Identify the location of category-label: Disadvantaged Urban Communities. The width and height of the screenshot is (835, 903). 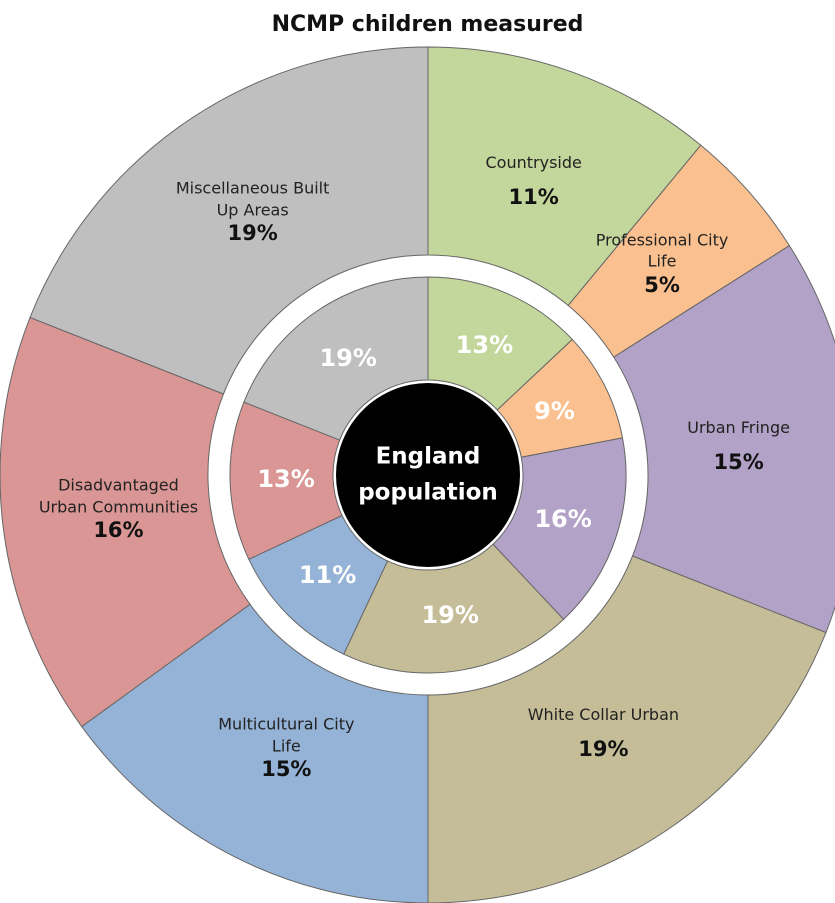
(118, 496).